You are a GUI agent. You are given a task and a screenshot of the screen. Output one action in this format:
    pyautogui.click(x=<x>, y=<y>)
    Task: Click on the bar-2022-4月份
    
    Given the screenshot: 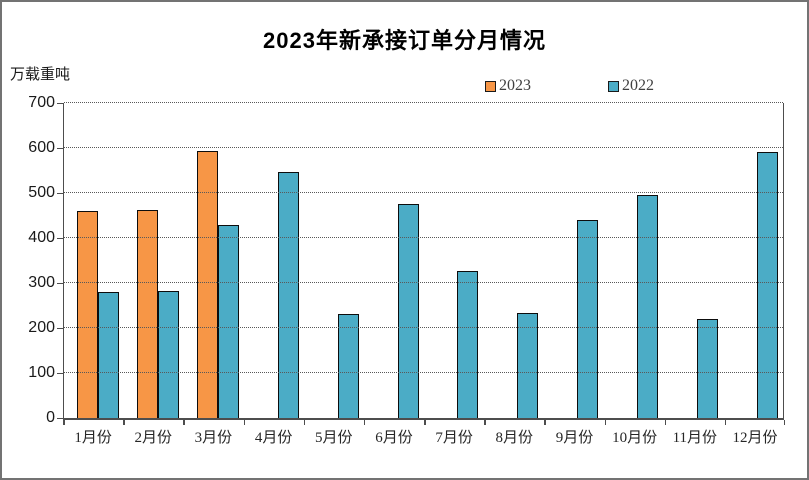 What is the action you would take?
    pyautogui.click(x=288, y=295)
    